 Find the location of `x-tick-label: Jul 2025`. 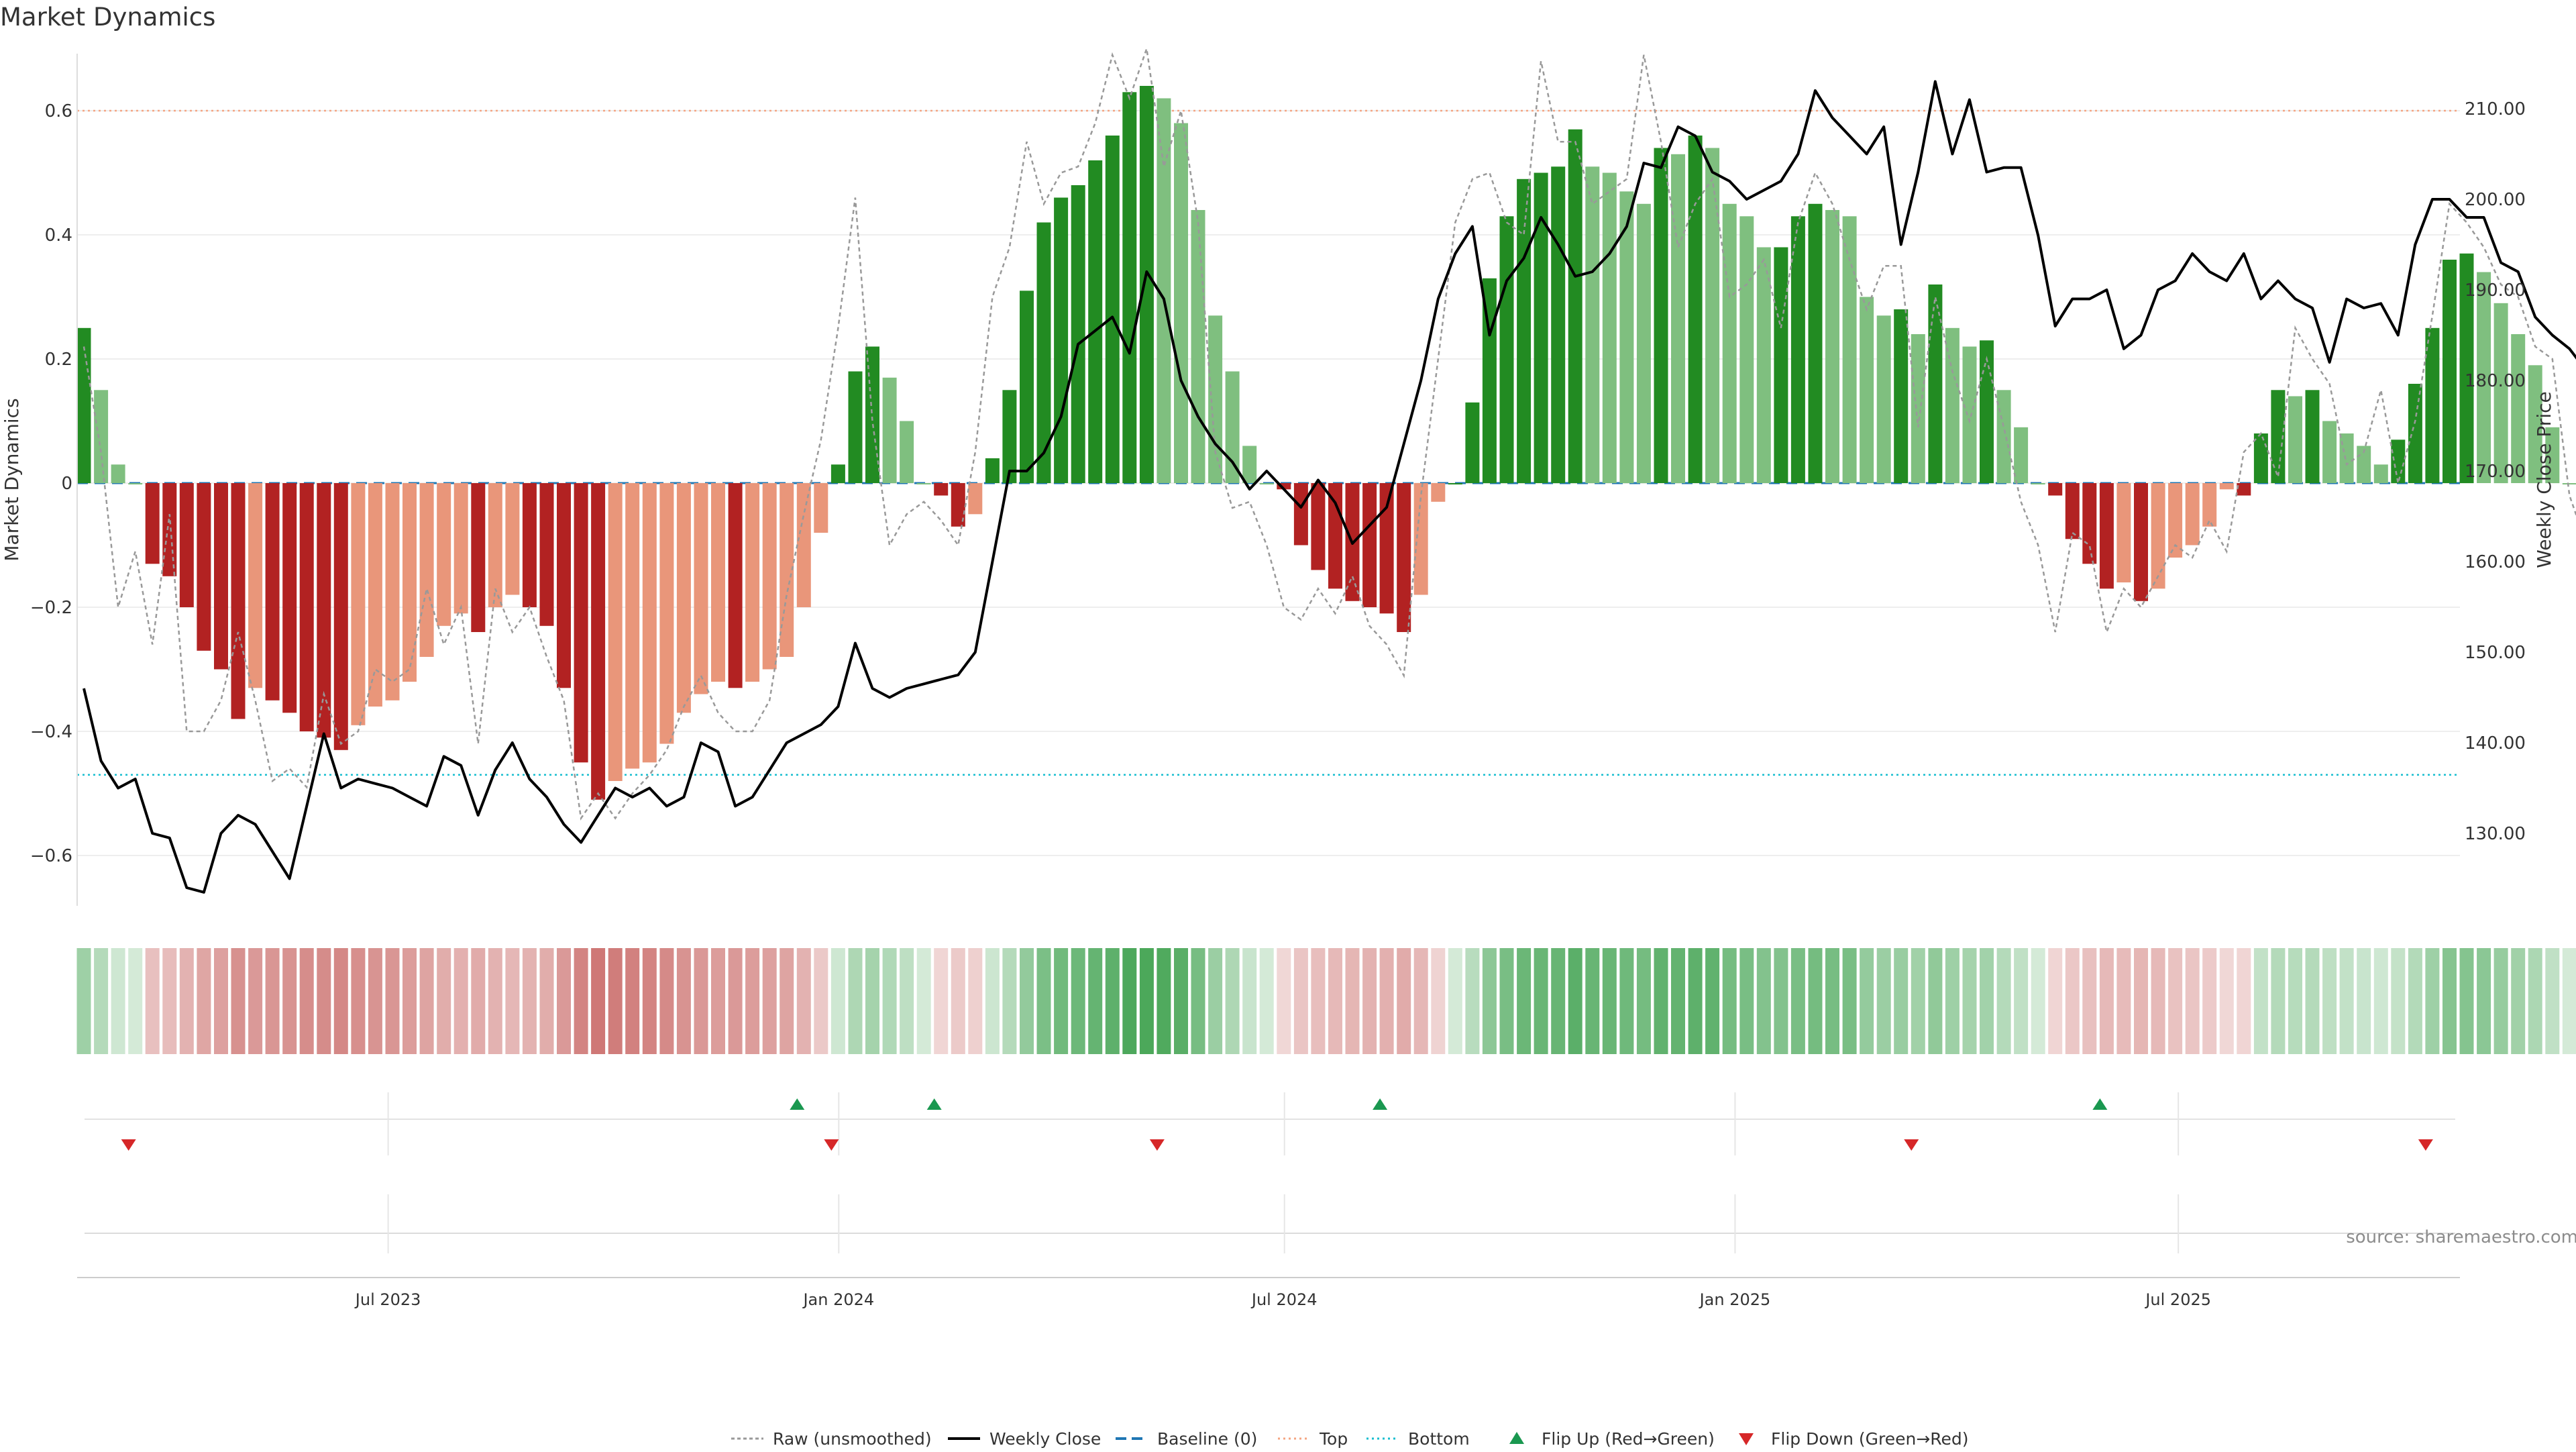

x-tick-label: Jul 2025 is located at coordinates (2177, 1300).